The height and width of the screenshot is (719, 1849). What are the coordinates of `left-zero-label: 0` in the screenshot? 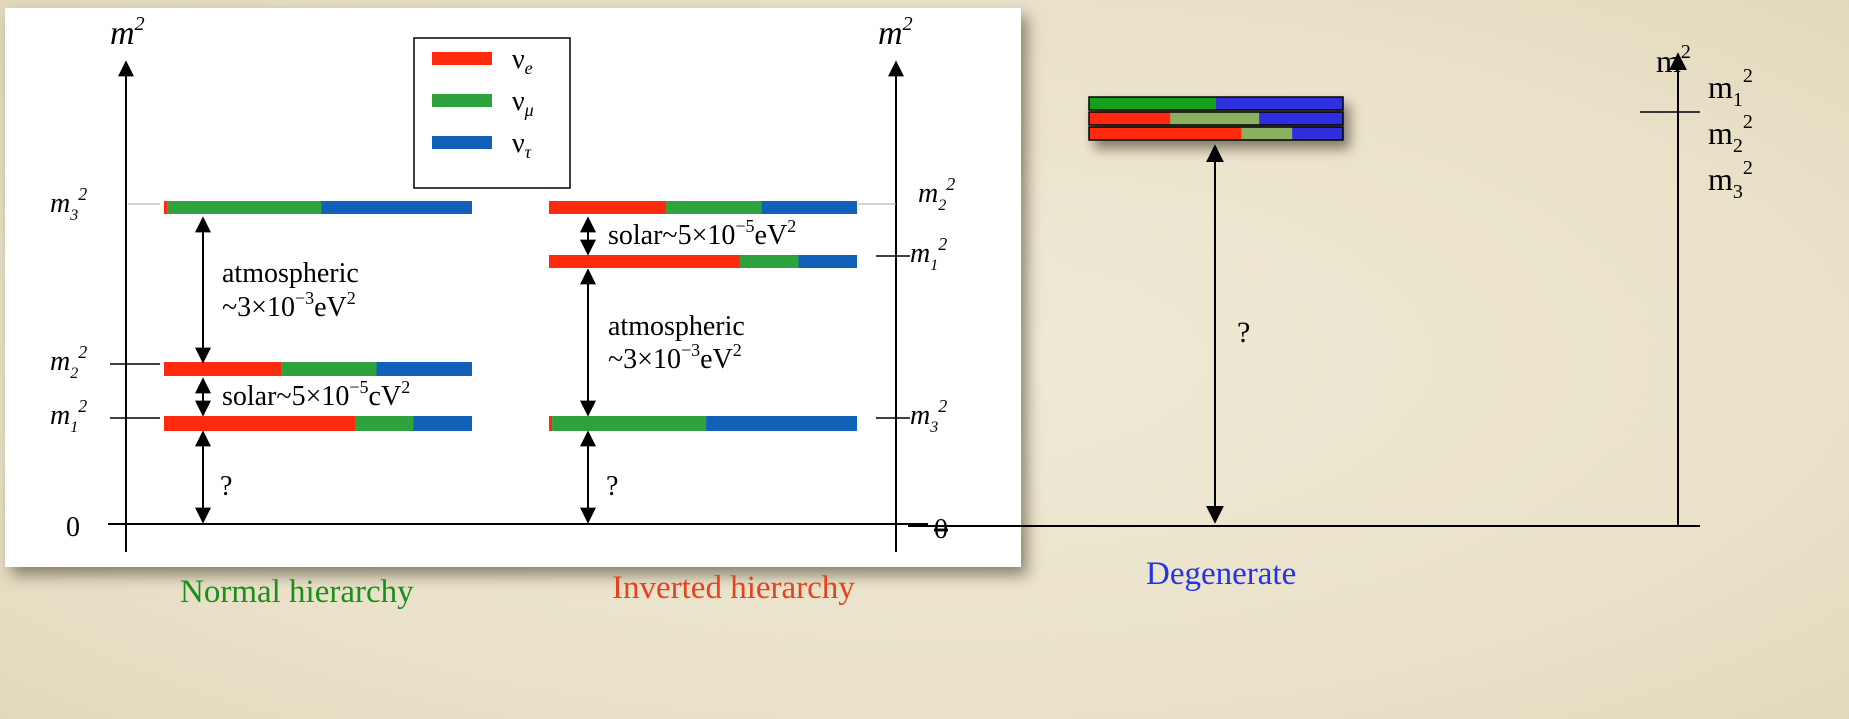 It's located at (73, 527).